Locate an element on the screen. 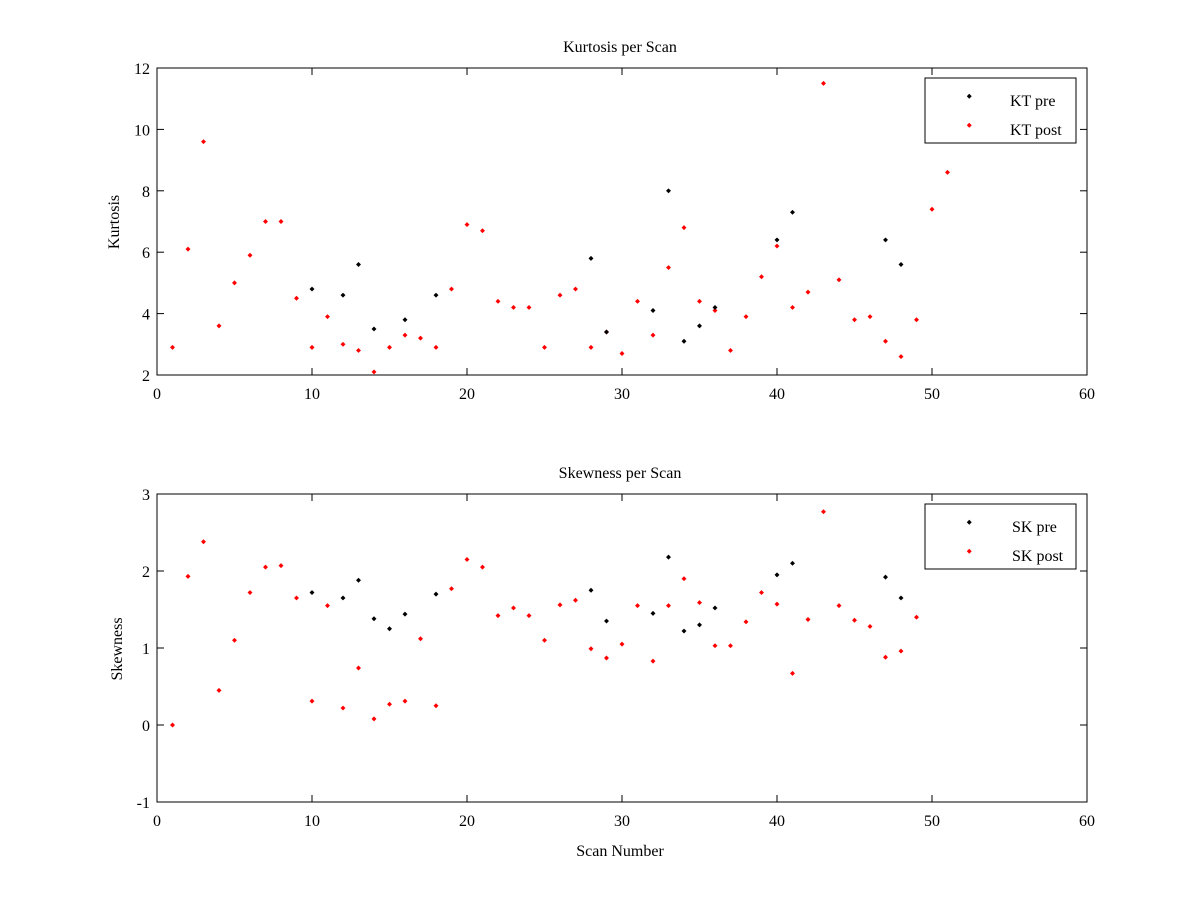  y-tick-label: 10 is located at coordinates (142, 130).